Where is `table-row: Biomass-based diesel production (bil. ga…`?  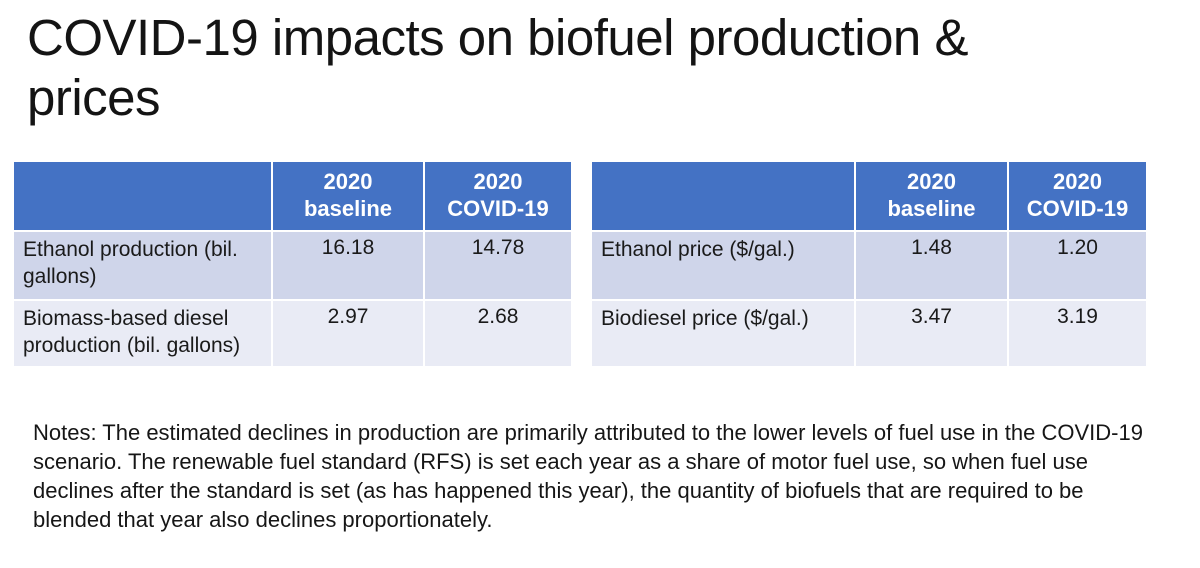 table-row: Biomass-based diesel production (bil. ga… is located at coordinates (292, 333).